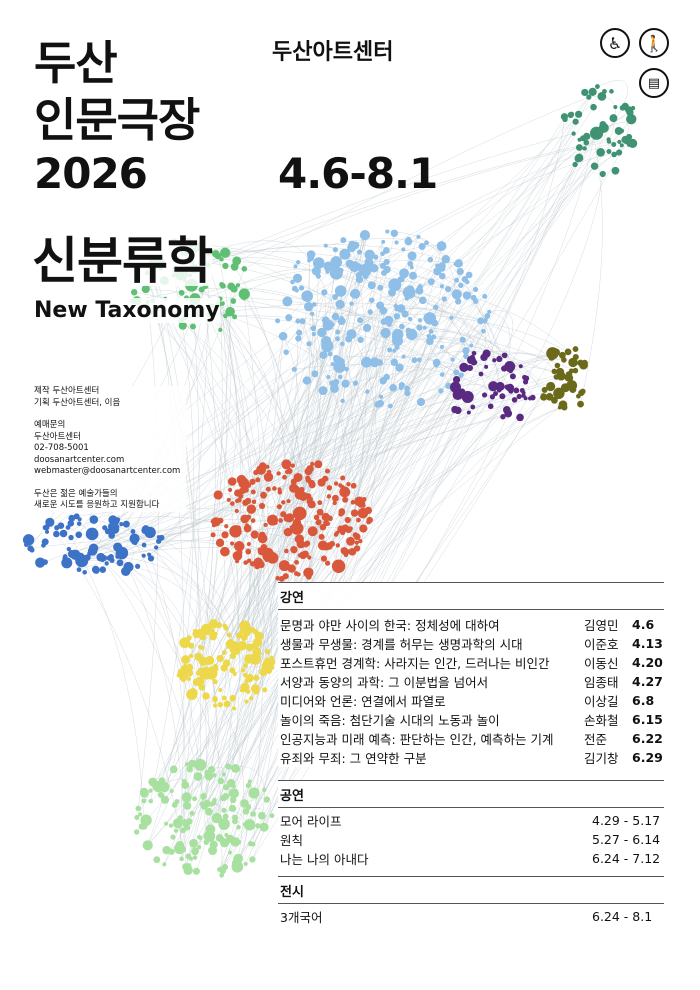  I want to click on lecture-title: 서양과 동양의 과학: 그 이분법을 넘어서, so click(384, 682).